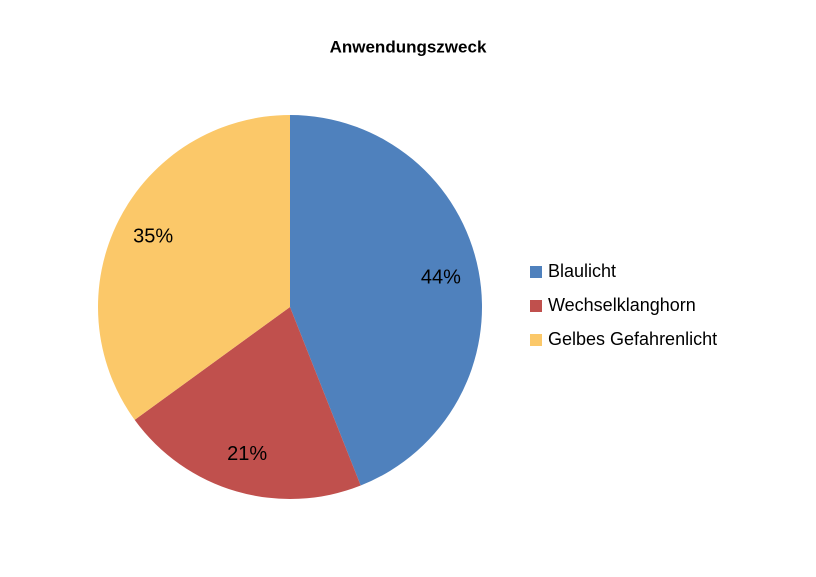 The image size is (816, 577). Describe the element at coordinates (582, 271) in the screenshot. I see `legend-label: Blaulicht` at that location.